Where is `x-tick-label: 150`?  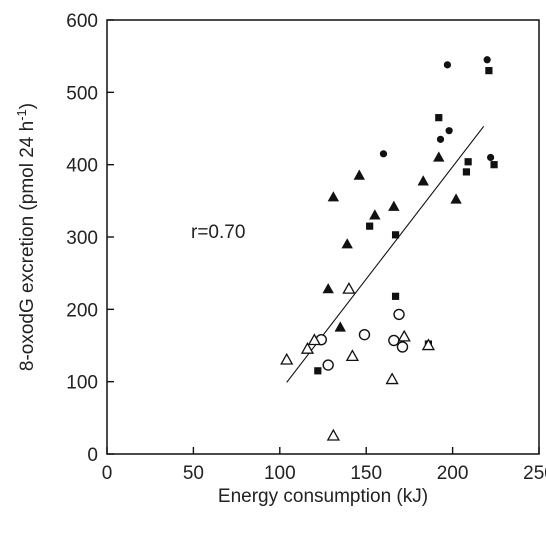
x-tick-label: 150 is located at coordinates (366, 473).